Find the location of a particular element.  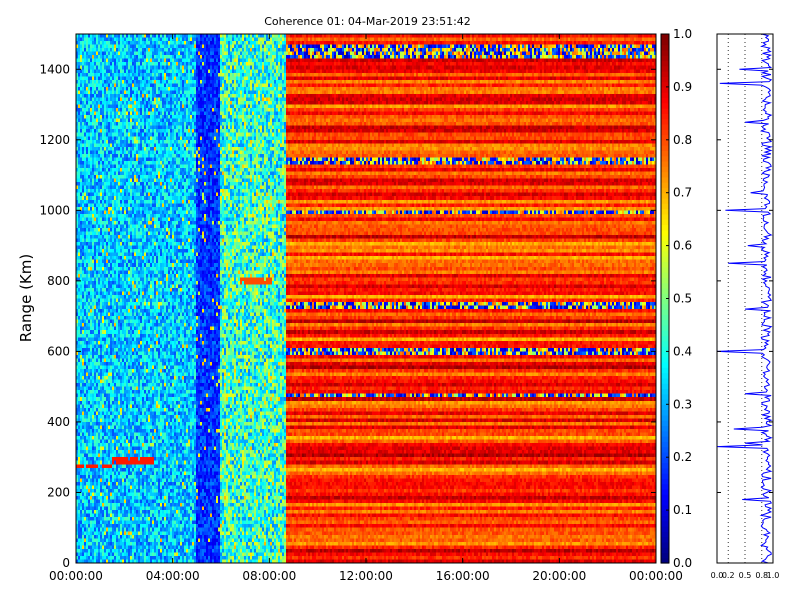

colorbar-tick-label: 0.9 is located at coordinates (682, 87).